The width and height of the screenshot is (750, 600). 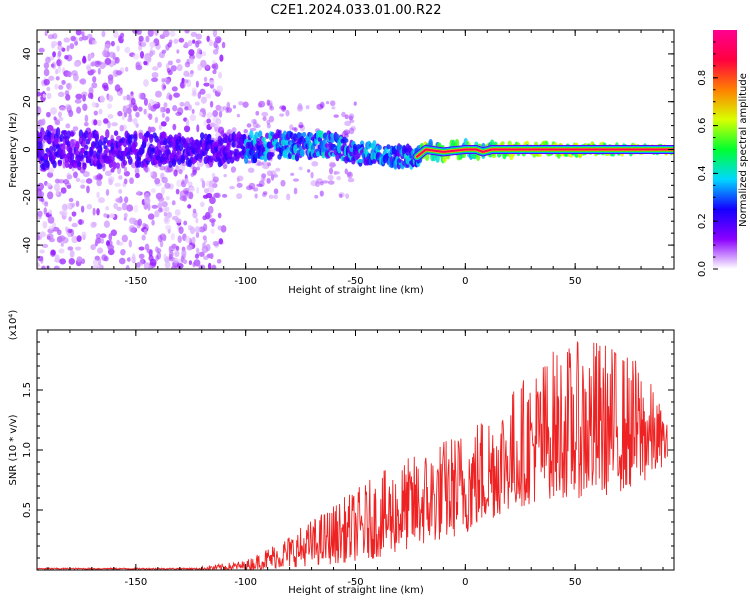 What do you see at coordinates (545, 153) in the screenshot?
I see `spectrogram-ridge` at bounding box center [545, 153].